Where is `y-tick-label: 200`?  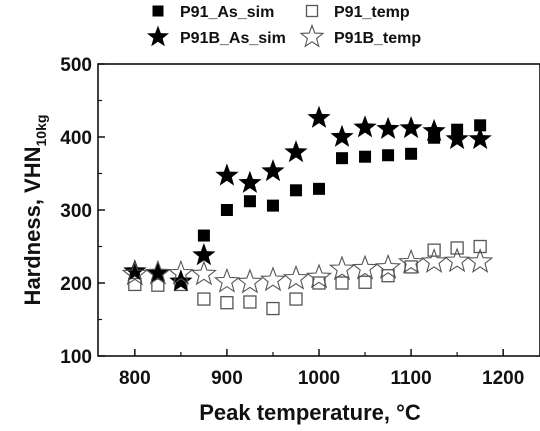
y-tick-label: 200 is located at coordinates (76, 284).